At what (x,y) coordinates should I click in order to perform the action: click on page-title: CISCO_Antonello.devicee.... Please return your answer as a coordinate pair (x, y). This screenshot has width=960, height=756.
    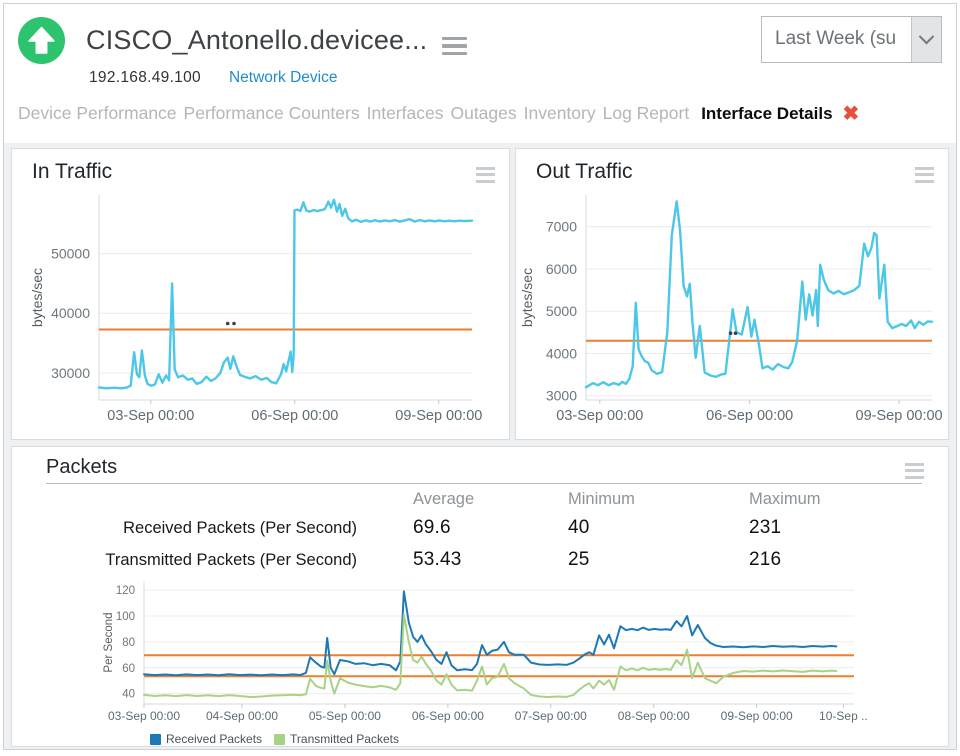
    Looking at the image, I should click on (257, 40).